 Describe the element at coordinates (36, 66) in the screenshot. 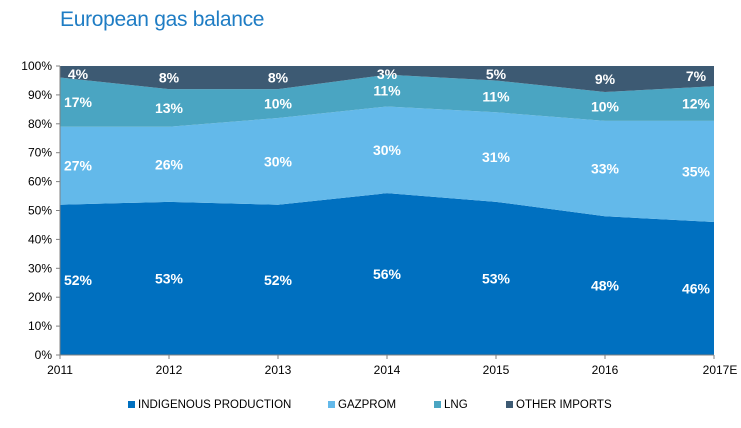

I see `y-tick-label: 100%` at that location.